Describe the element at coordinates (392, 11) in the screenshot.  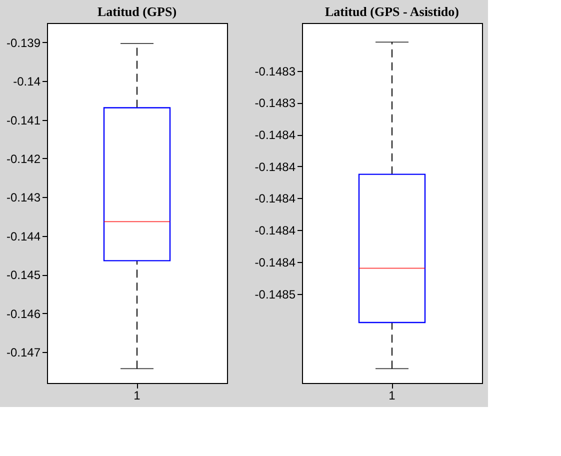
I see `chart-title: Latitud (GPS - Asistido)` at that location.